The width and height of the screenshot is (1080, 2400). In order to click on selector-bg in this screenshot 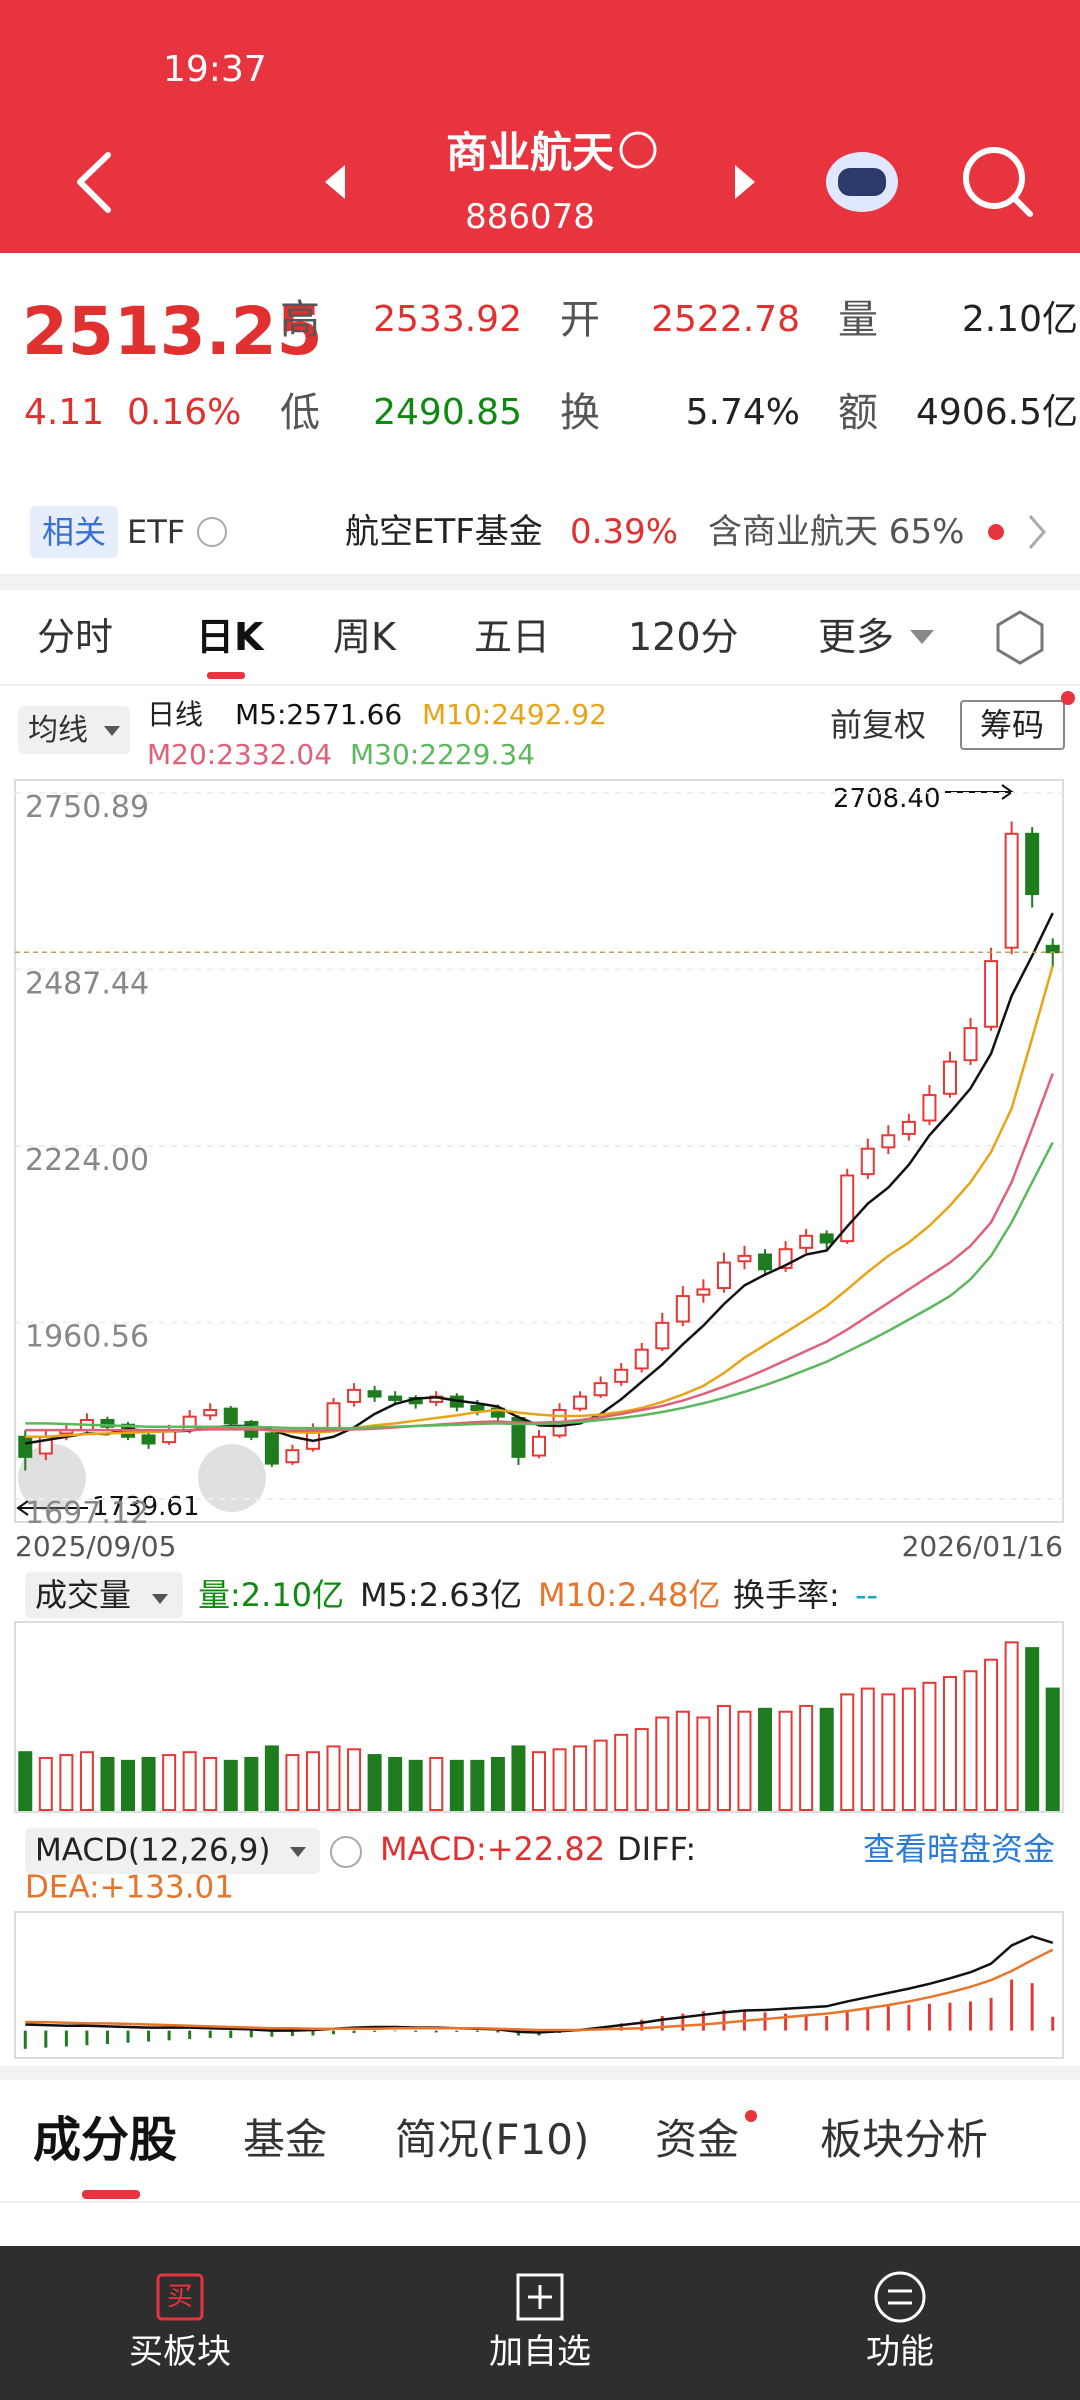, I will do `click(172, 1851)`.